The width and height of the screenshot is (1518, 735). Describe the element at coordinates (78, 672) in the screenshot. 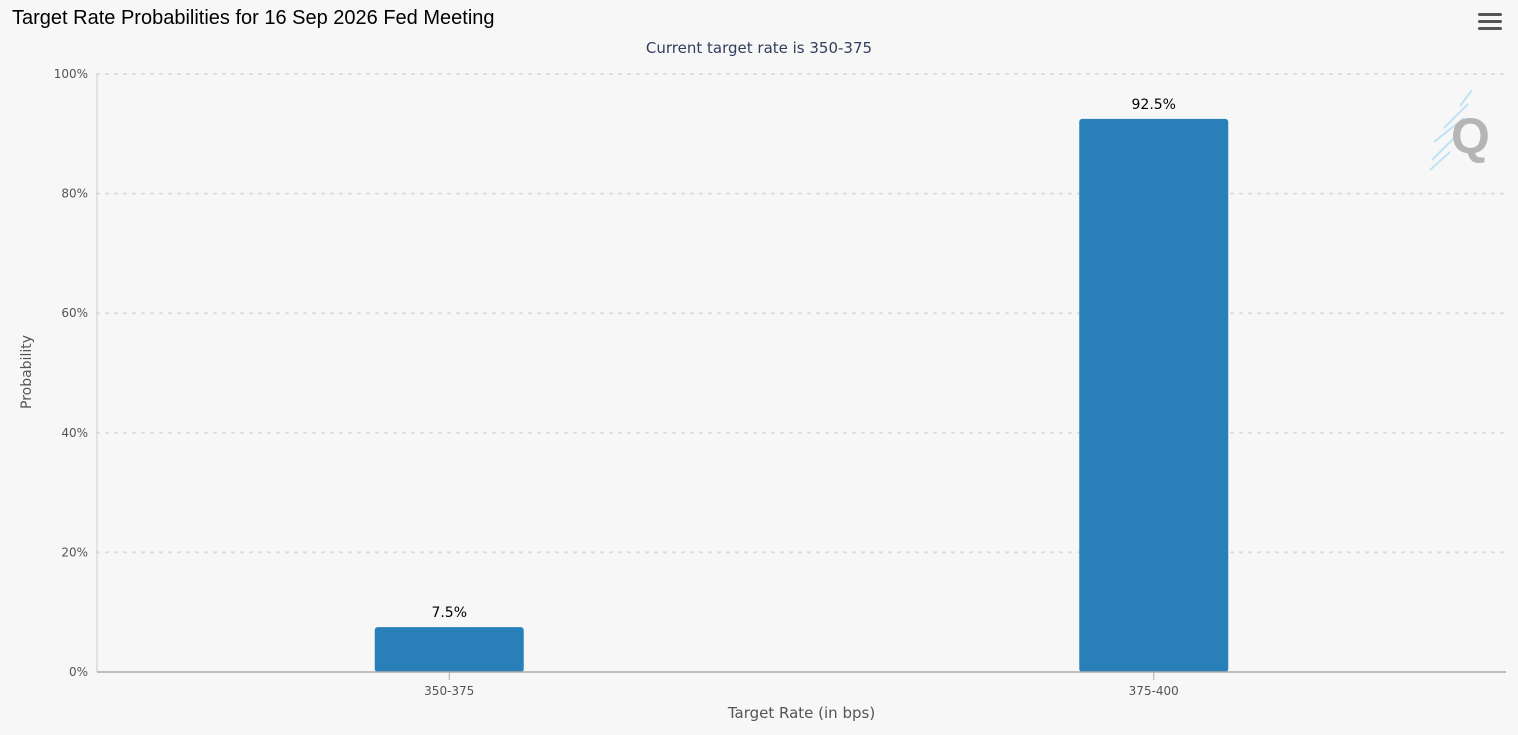

I see `y-tick-label: 0%` at that location.